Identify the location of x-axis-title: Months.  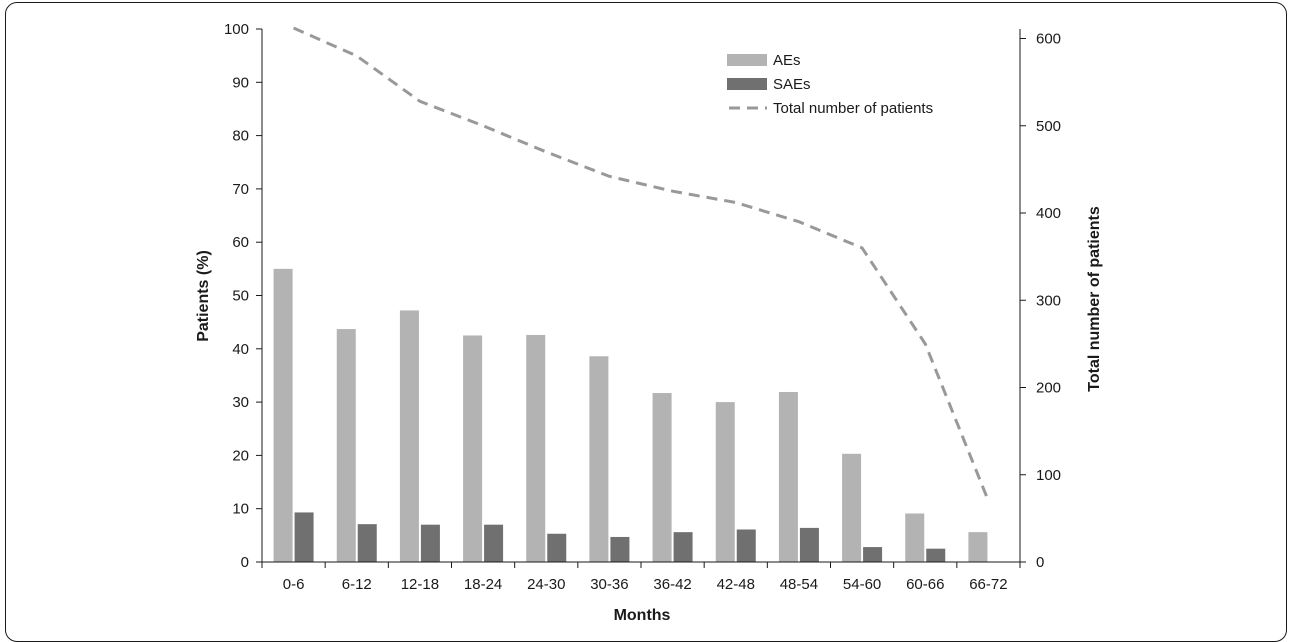
(642, 615).